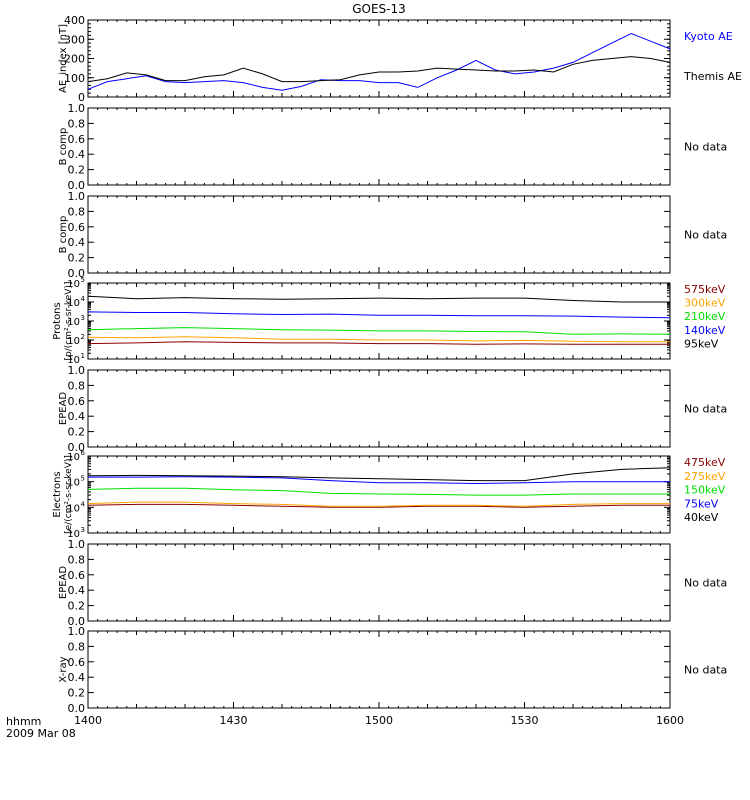 Image resolution: width=750 pixels, height=800 pixels. I want to click on legend-entry: 275keV, so click(705, 476).